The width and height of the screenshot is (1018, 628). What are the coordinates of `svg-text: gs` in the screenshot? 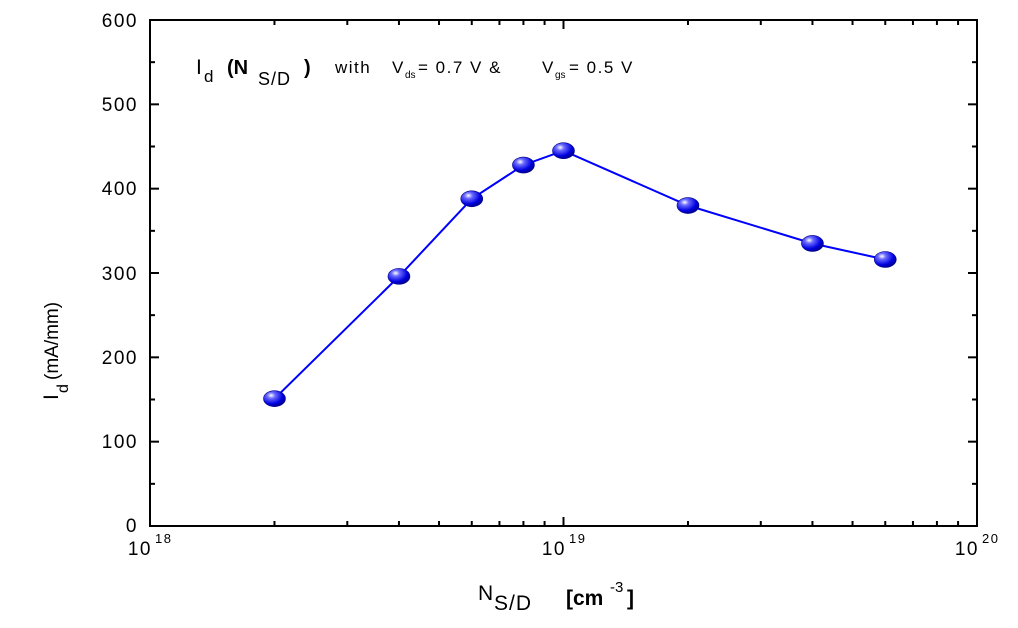 It's located at (560, 75).